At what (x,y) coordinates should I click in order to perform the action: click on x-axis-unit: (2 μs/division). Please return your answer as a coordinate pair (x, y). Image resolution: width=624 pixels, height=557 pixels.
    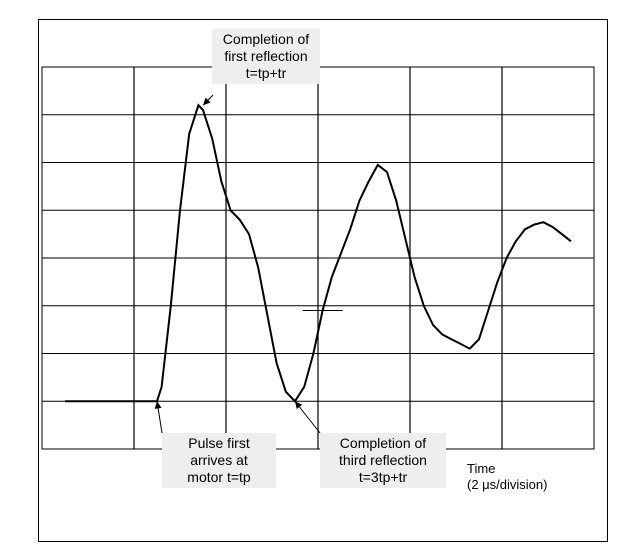
    Looking at the image, I should click on (507, 484).